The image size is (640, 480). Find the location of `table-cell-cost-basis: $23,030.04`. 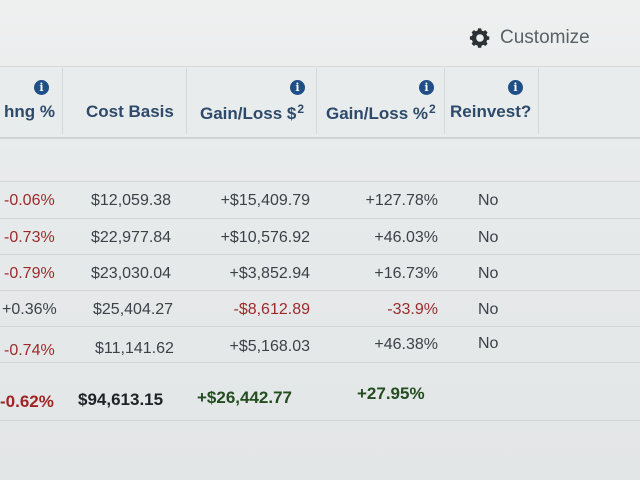

table-cell-cost-basis: $23,030.04 is located at coordinates (131, 273).